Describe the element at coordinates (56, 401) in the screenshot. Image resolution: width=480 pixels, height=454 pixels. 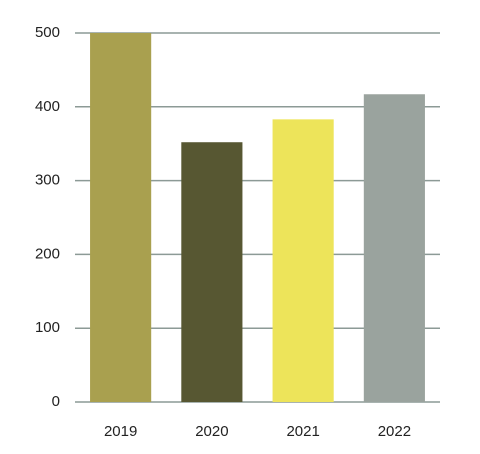
I see `y-tick-label: 0` at that location.